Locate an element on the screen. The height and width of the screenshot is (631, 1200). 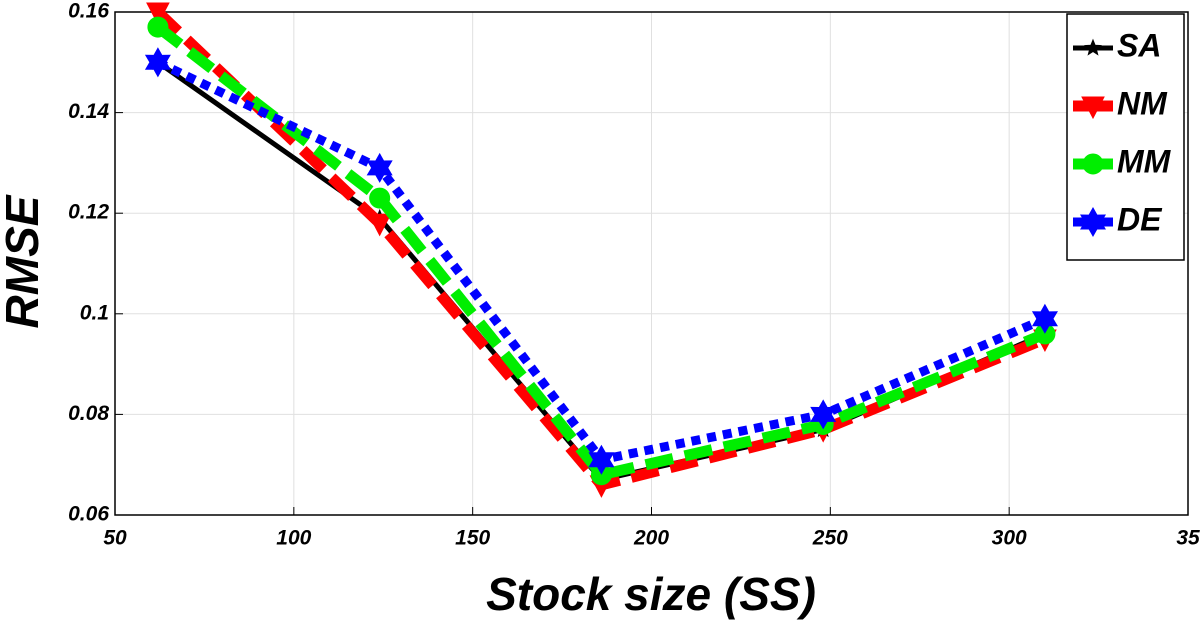
x-axis-label: Stock size (SS) is located at coordinates (651, 594).